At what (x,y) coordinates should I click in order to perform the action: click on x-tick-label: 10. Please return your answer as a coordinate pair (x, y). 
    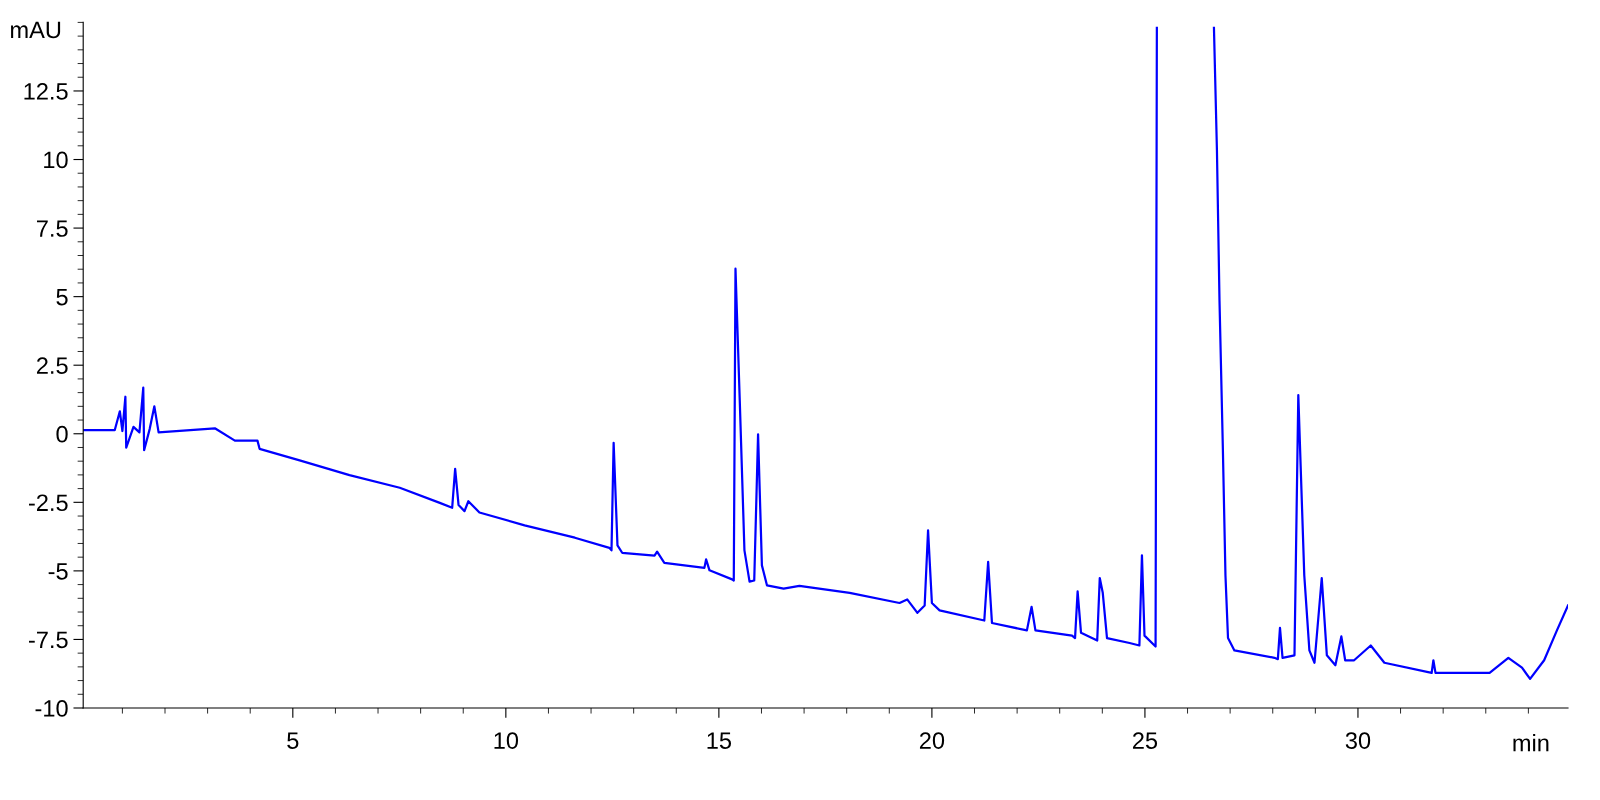
    Looking at the image, I should click on (506, 740).